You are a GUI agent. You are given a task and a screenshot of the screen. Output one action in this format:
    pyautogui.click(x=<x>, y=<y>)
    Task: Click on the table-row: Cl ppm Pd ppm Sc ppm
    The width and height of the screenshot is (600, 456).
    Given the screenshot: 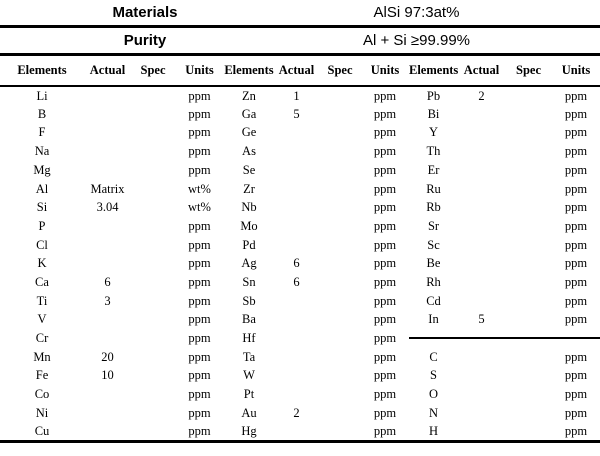 What is the action you would take?
    pyautogui.click(x=300, y=245)
    